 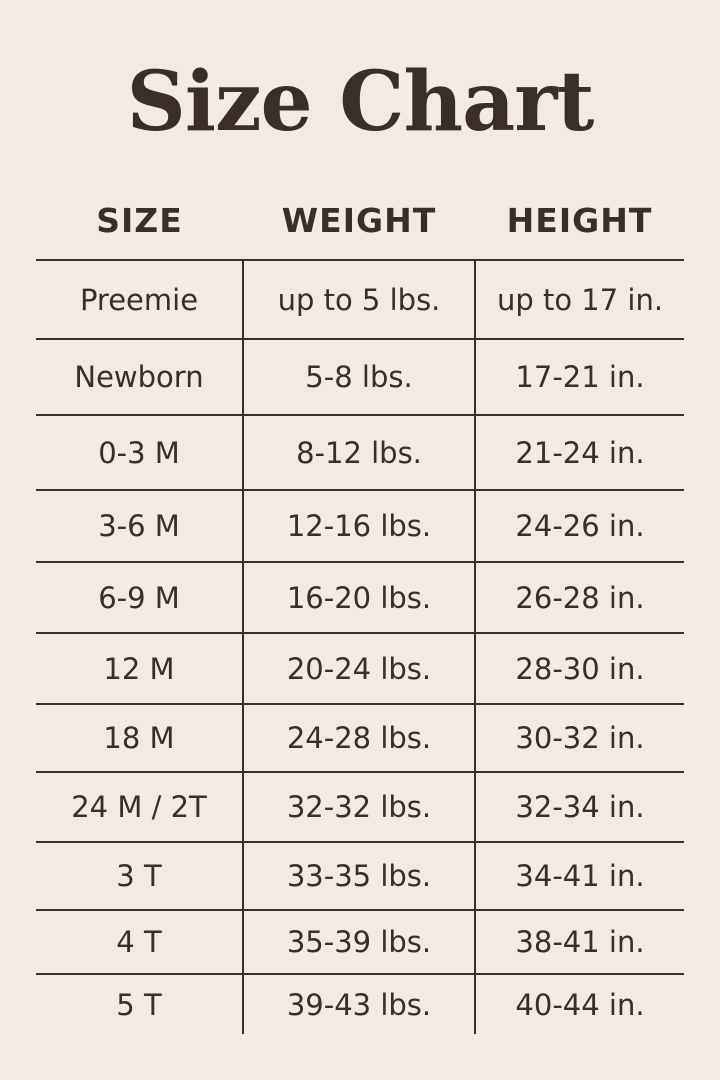 I want to click on cell-height: 17-21 in., so click(x=579, y=376).